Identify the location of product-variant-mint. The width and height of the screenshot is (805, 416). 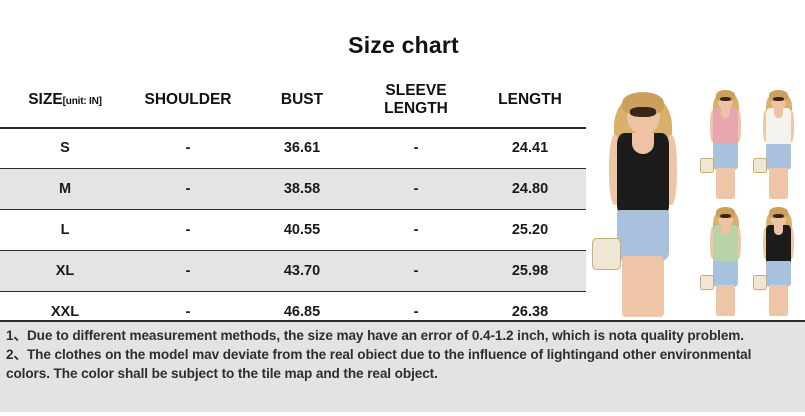
(725, 259).